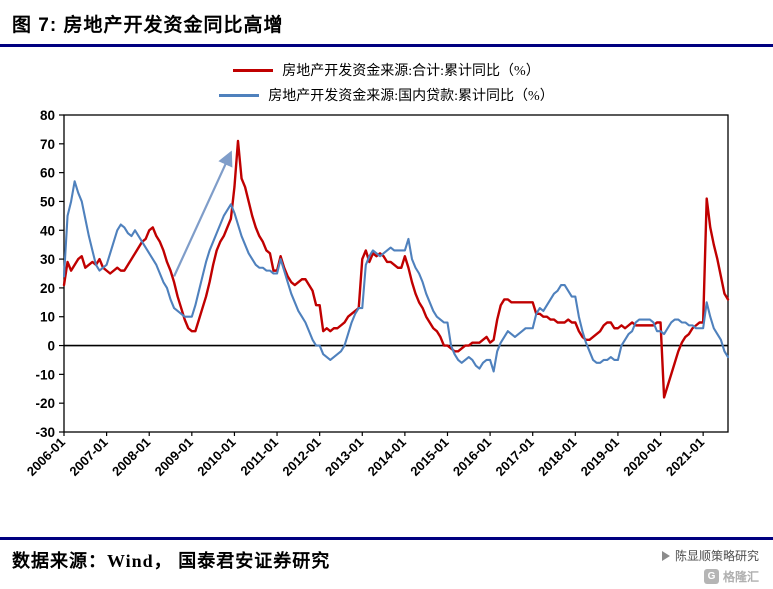  I want to click on brand-text: 格隆汇, so click(740, 577).